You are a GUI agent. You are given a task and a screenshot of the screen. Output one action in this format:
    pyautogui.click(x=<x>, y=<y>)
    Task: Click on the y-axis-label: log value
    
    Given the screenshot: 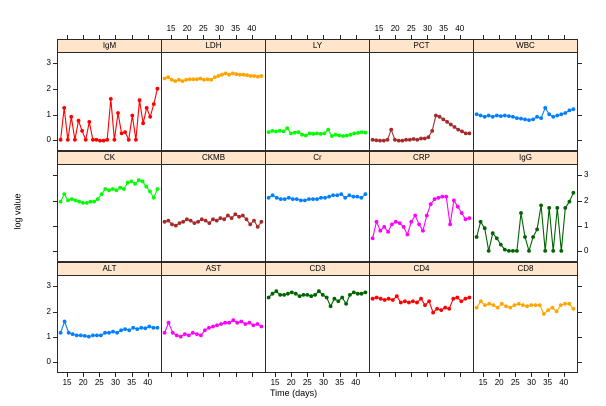 What is the action you would take?
    pyautogui.click(x=17, y=211)
    